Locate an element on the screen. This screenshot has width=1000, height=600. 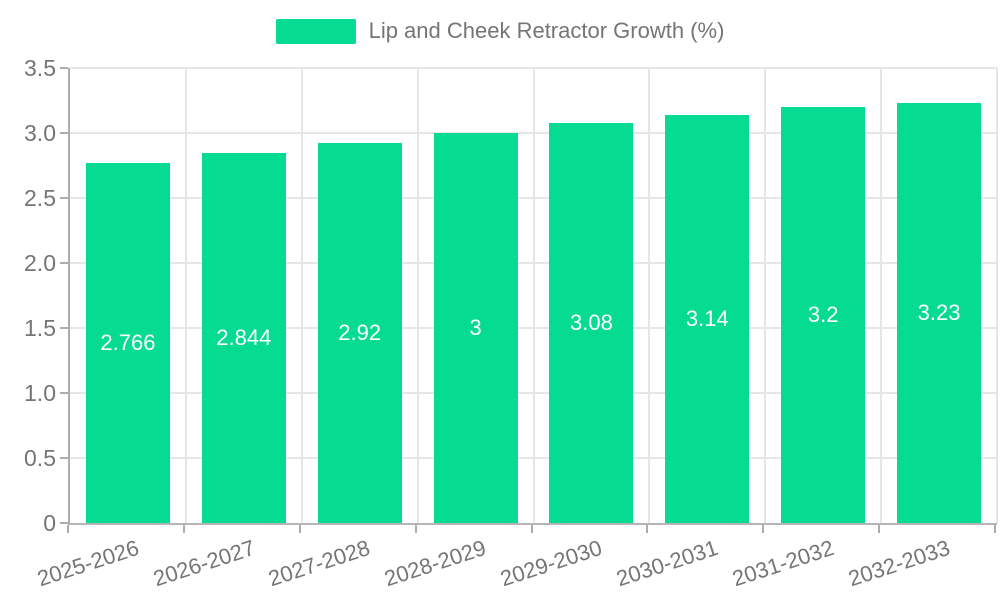
bar-2025-2026: 2.766 is located at coordinates (127, 343).